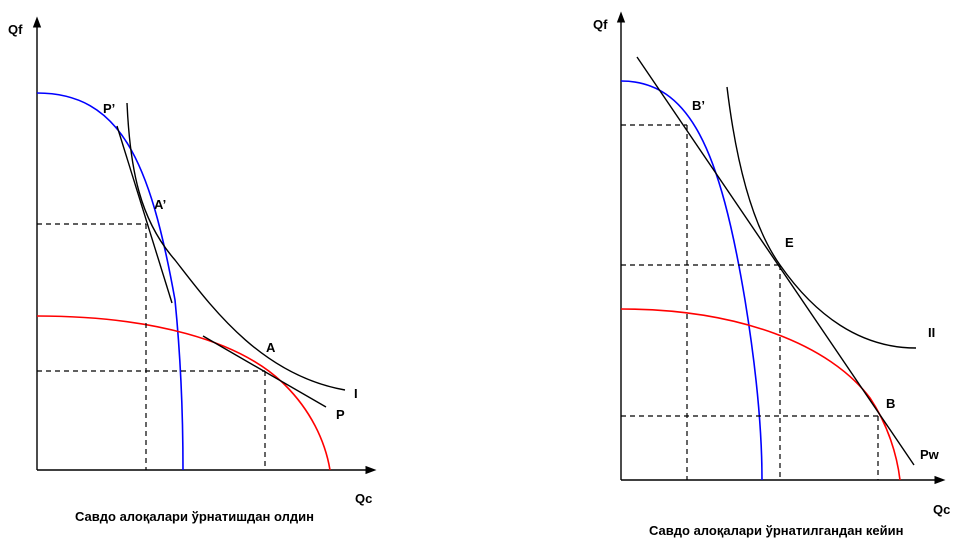  I want to click on left-blue-ppf, so click(110, 281).